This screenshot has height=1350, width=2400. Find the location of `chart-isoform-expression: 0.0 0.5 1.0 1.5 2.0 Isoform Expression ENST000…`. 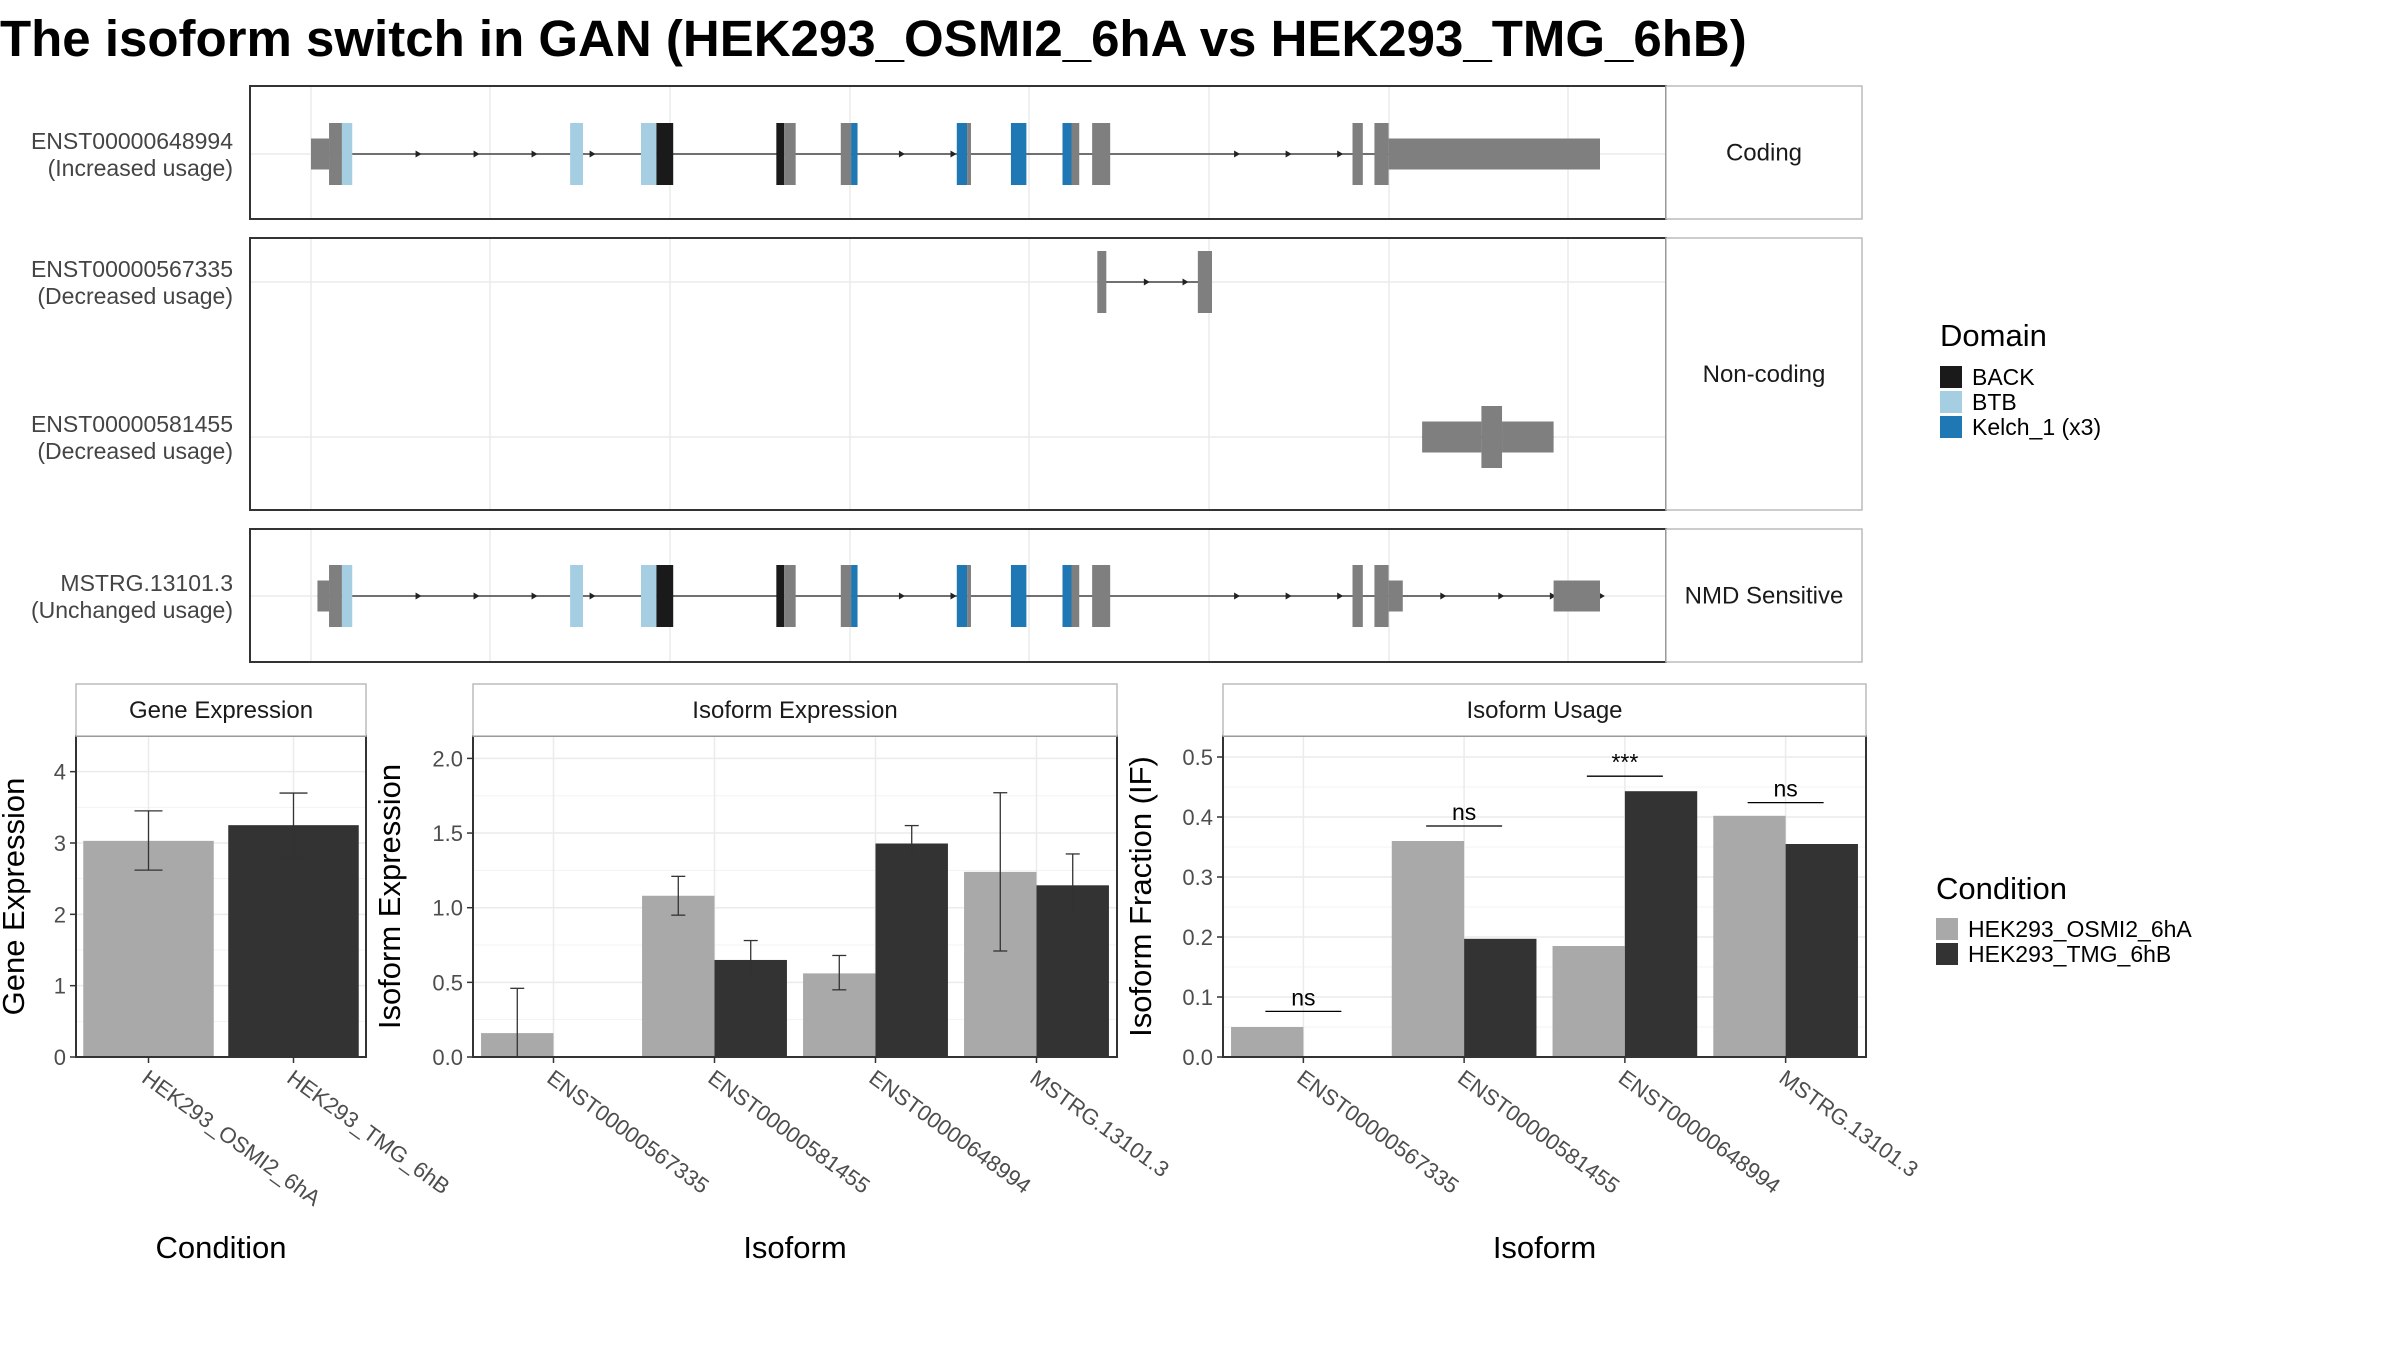

chart-isoform-expression: 0.0 0.5 1.0 1.5 2.0 Isoform Expression ENST000… is located at coordinates (773, 974).